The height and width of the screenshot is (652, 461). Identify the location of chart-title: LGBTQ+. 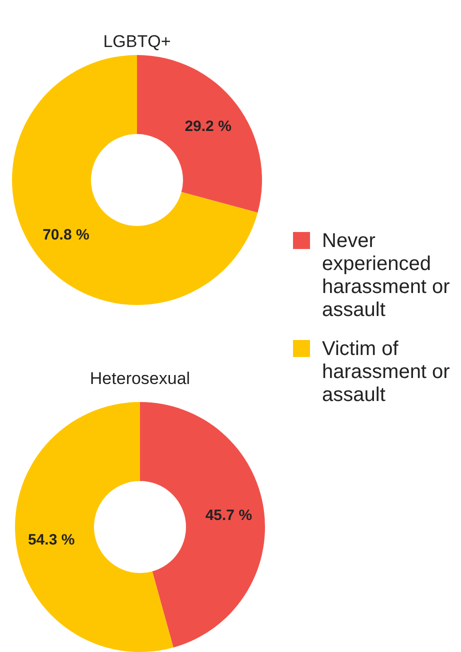
(137, 41).